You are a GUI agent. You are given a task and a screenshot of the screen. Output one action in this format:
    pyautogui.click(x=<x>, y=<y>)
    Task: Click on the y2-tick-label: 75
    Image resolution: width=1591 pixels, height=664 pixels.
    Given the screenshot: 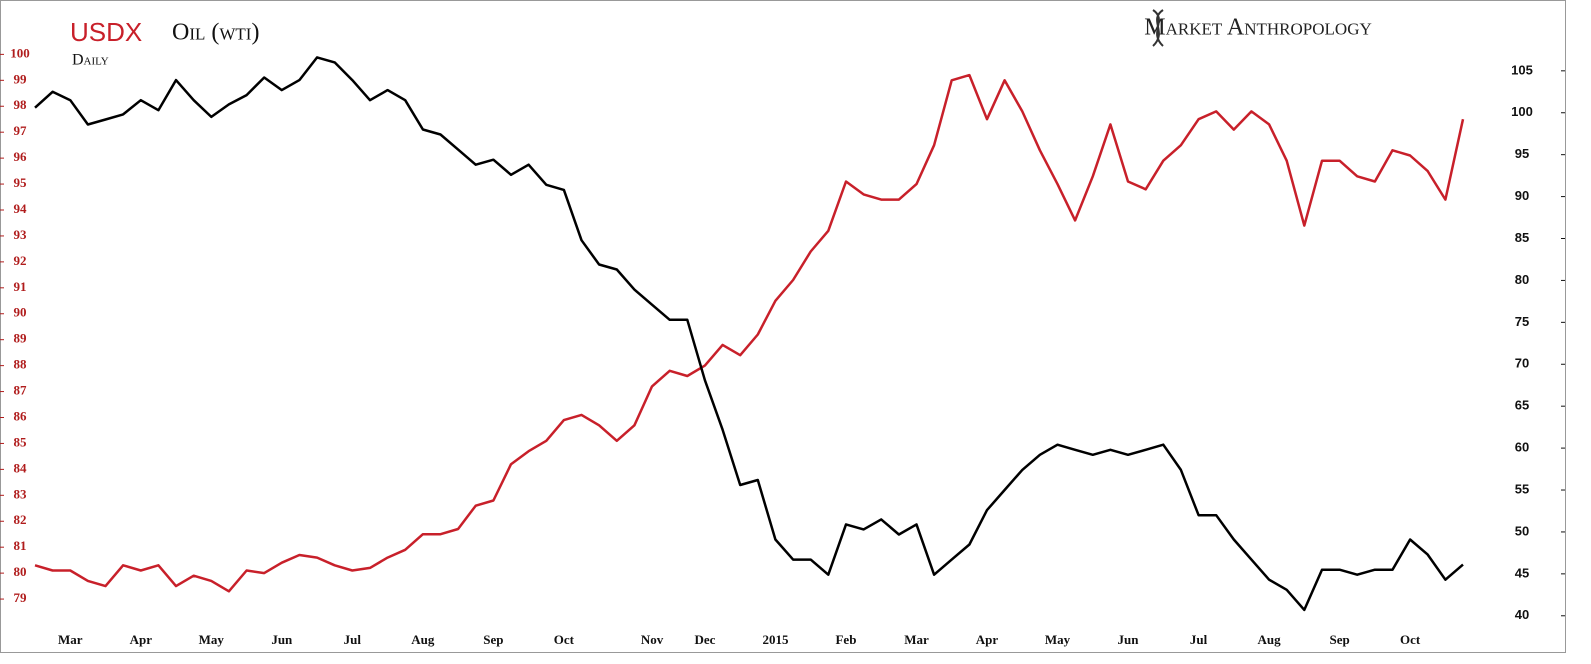 What is the action you would take?
    pyautogui.click(x=1522, y=321)
    